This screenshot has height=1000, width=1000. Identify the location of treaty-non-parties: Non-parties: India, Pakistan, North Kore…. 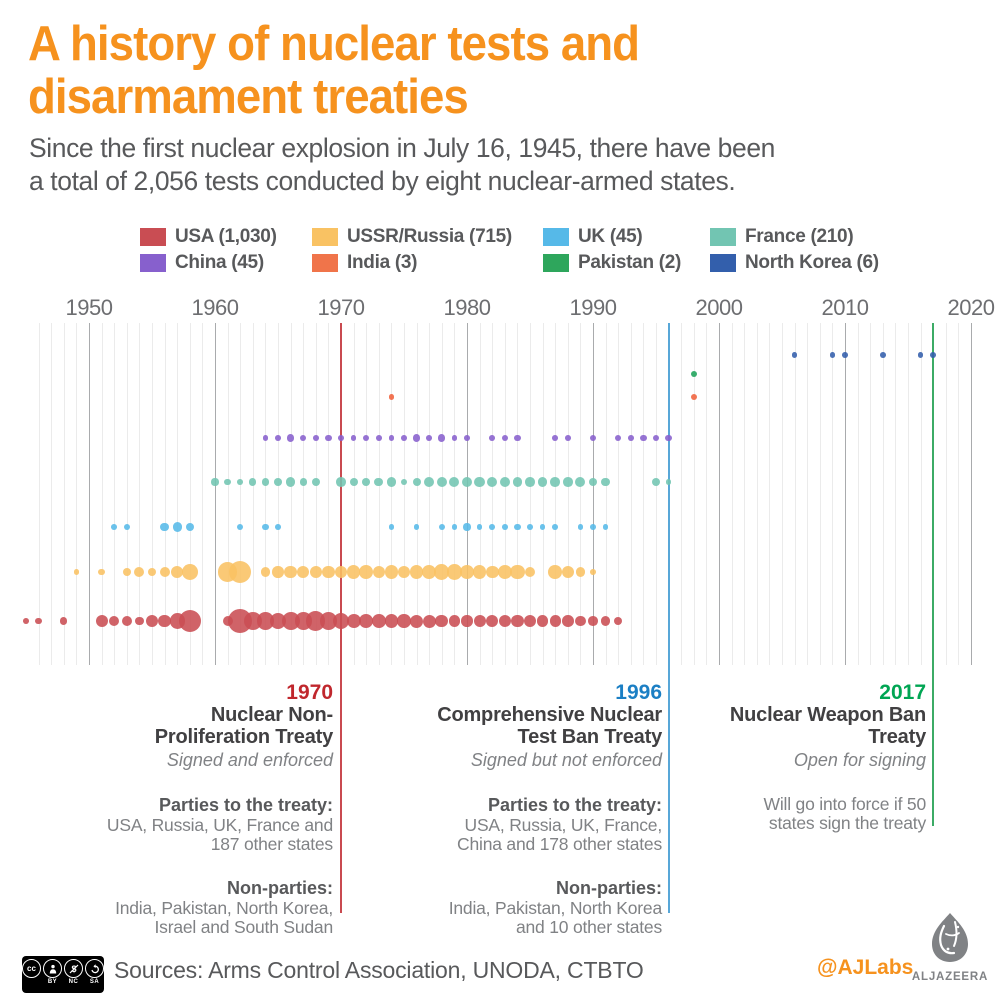
(224, 907).